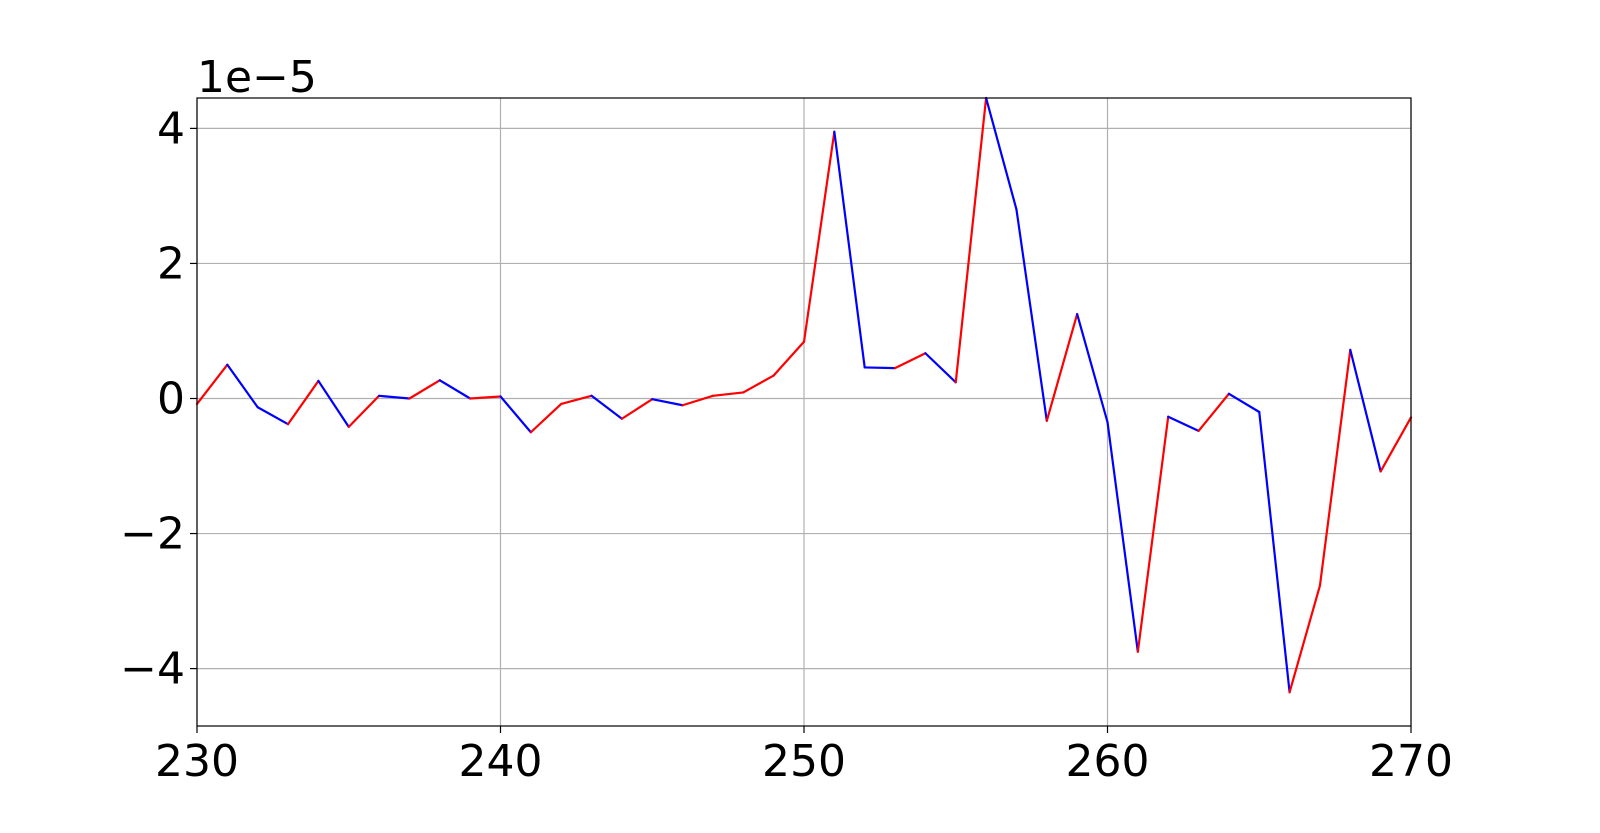 Image resolution: width=1600 pixels, height=833 pixels. I want to click on y-tick-label: 4, so click(171, 128).